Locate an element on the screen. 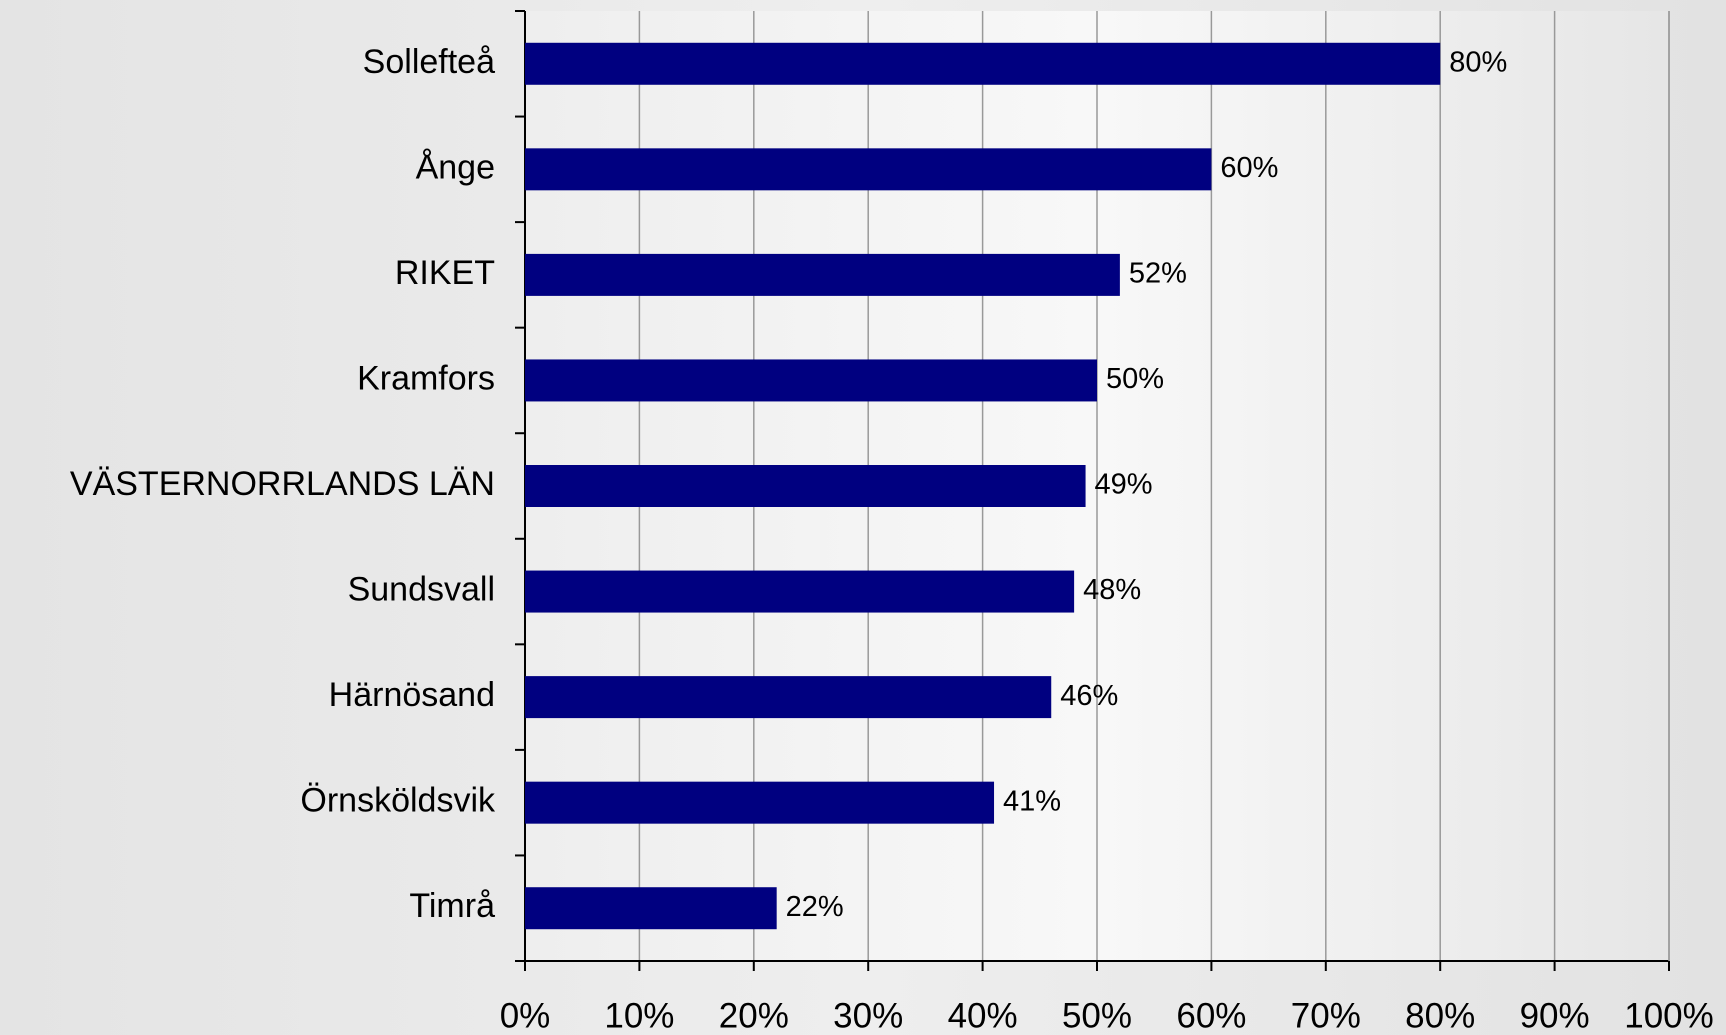 The height and width of the screenshot is (1035, 1726). y-tick-label: Härnösand is located at coordinates (412, 695).